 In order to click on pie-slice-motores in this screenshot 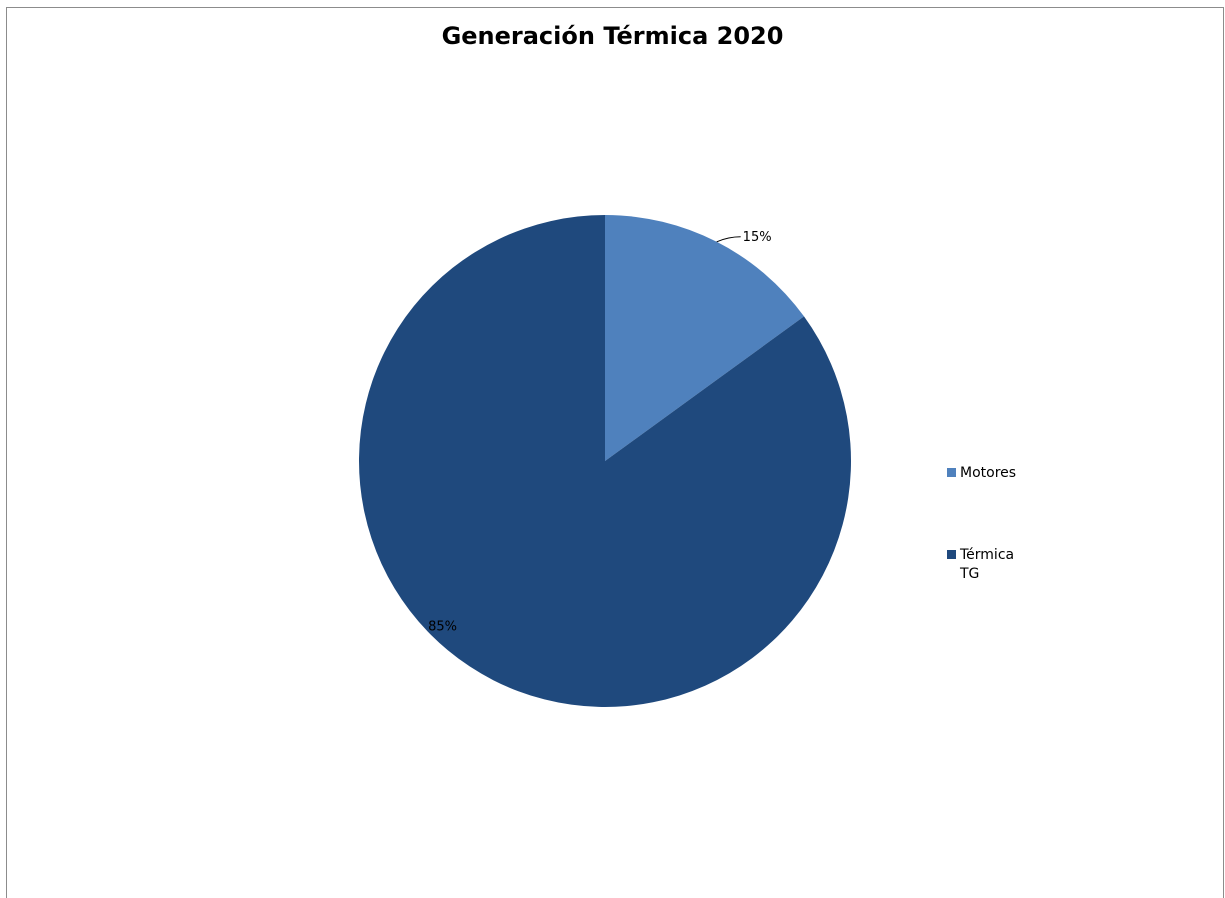, I will do `click(705, 338)`.